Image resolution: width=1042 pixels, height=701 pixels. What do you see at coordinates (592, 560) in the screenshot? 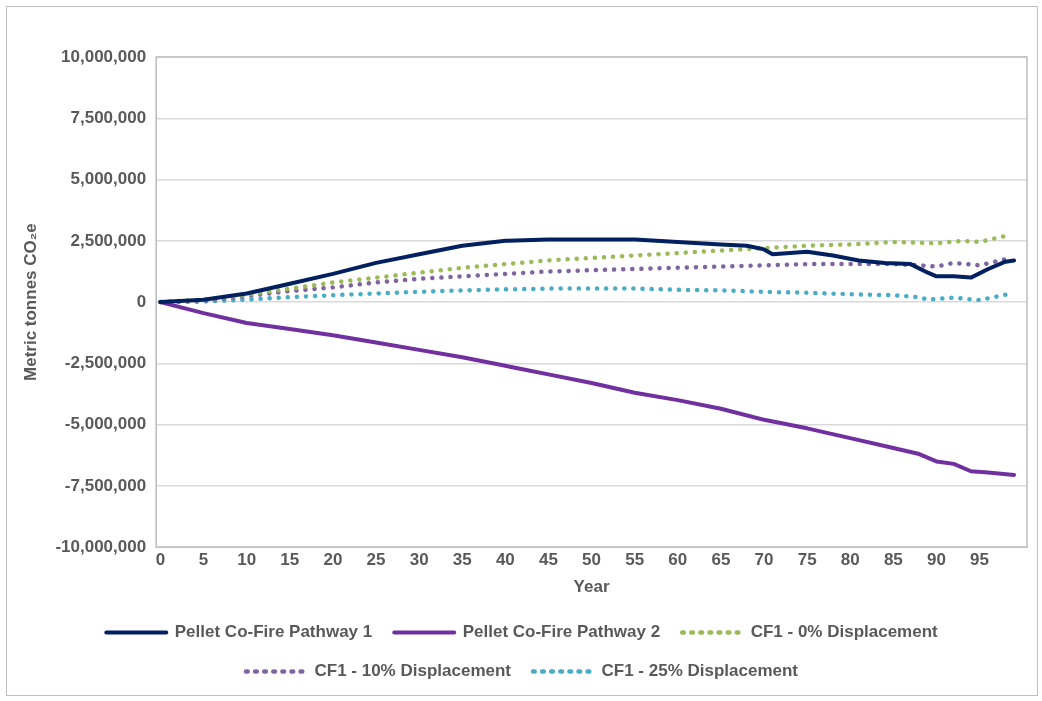
I see `x-tick-label: 50` at bounding box center [592, 560].